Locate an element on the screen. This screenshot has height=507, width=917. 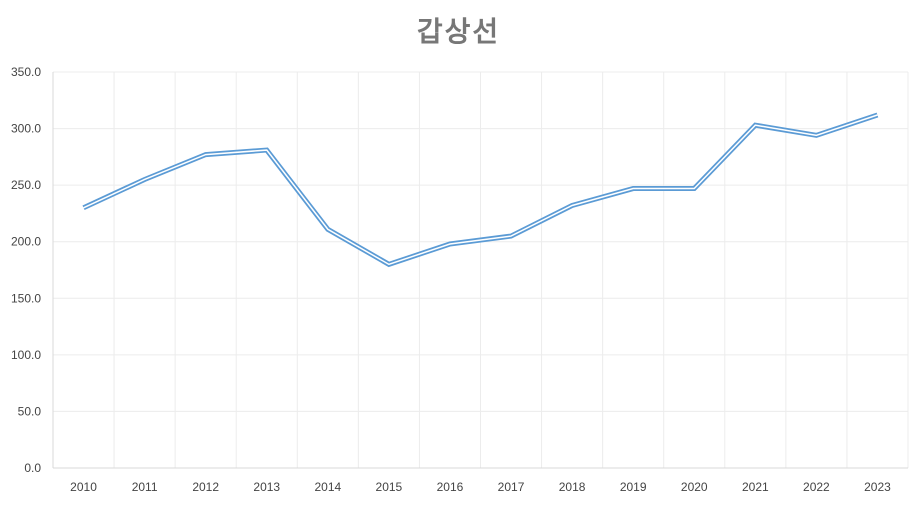
x-tick-label: 2023 is located at coordinates (877, 487).